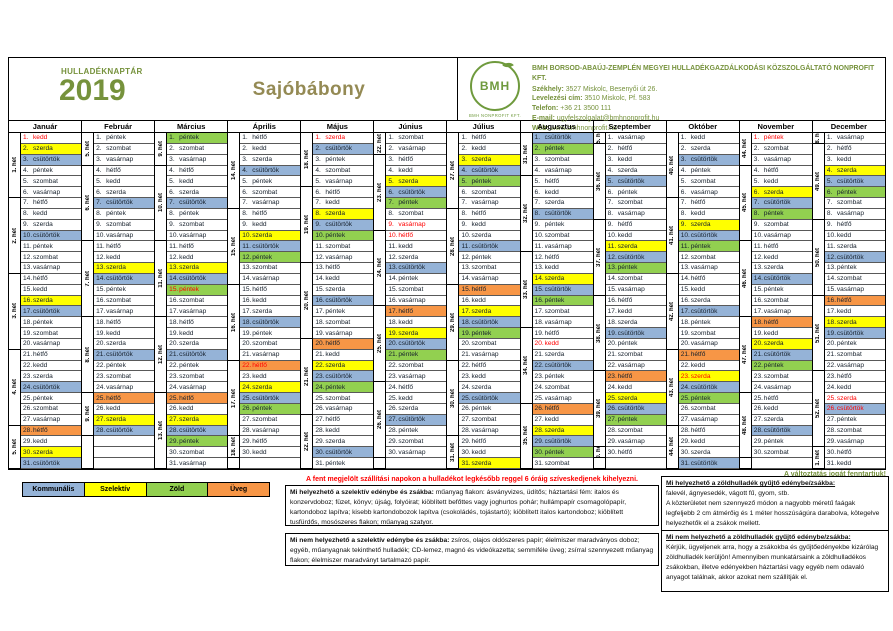 Image resolution: width=893 pixels, height=631 pixels. I want to click on day-cell: 20. hétfő, so click(343, 344).